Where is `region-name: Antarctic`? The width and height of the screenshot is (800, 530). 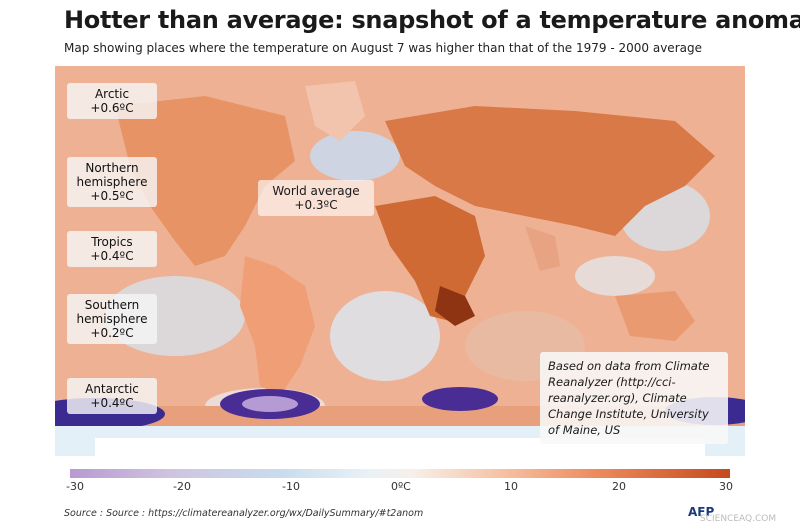 region-name: Antarctic is located at coordinates (112, 389).